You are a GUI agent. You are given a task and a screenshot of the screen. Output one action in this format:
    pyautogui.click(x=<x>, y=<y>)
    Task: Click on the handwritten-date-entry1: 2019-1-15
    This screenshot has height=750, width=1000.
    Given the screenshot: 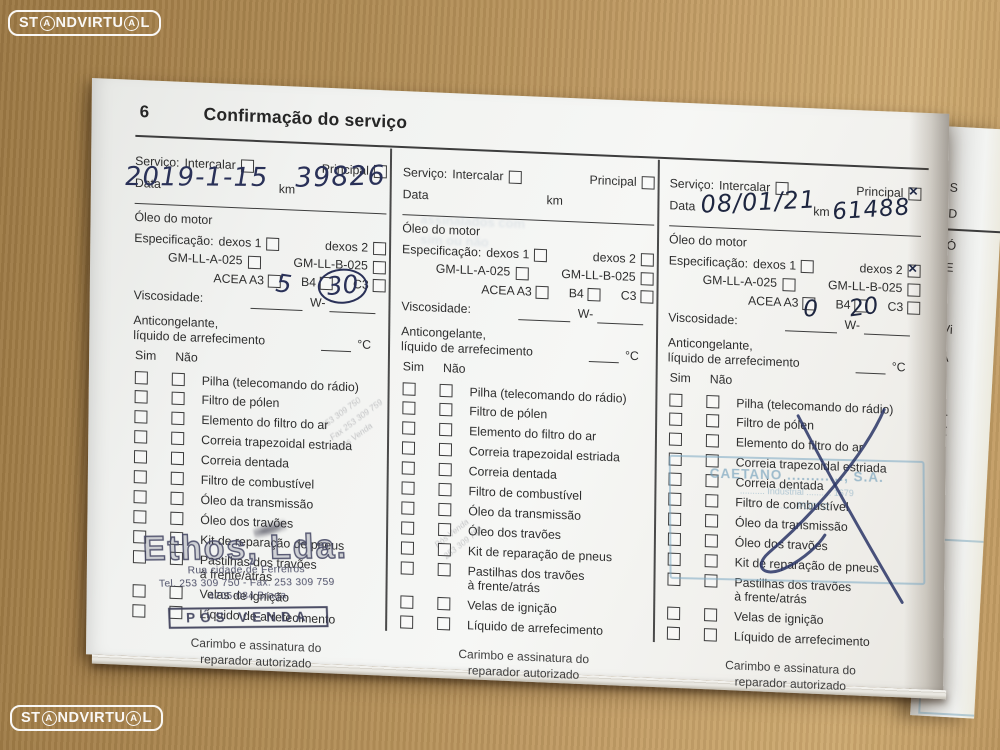 What is the action you would take?
    pyautogui.click(x=196, y=177)
    